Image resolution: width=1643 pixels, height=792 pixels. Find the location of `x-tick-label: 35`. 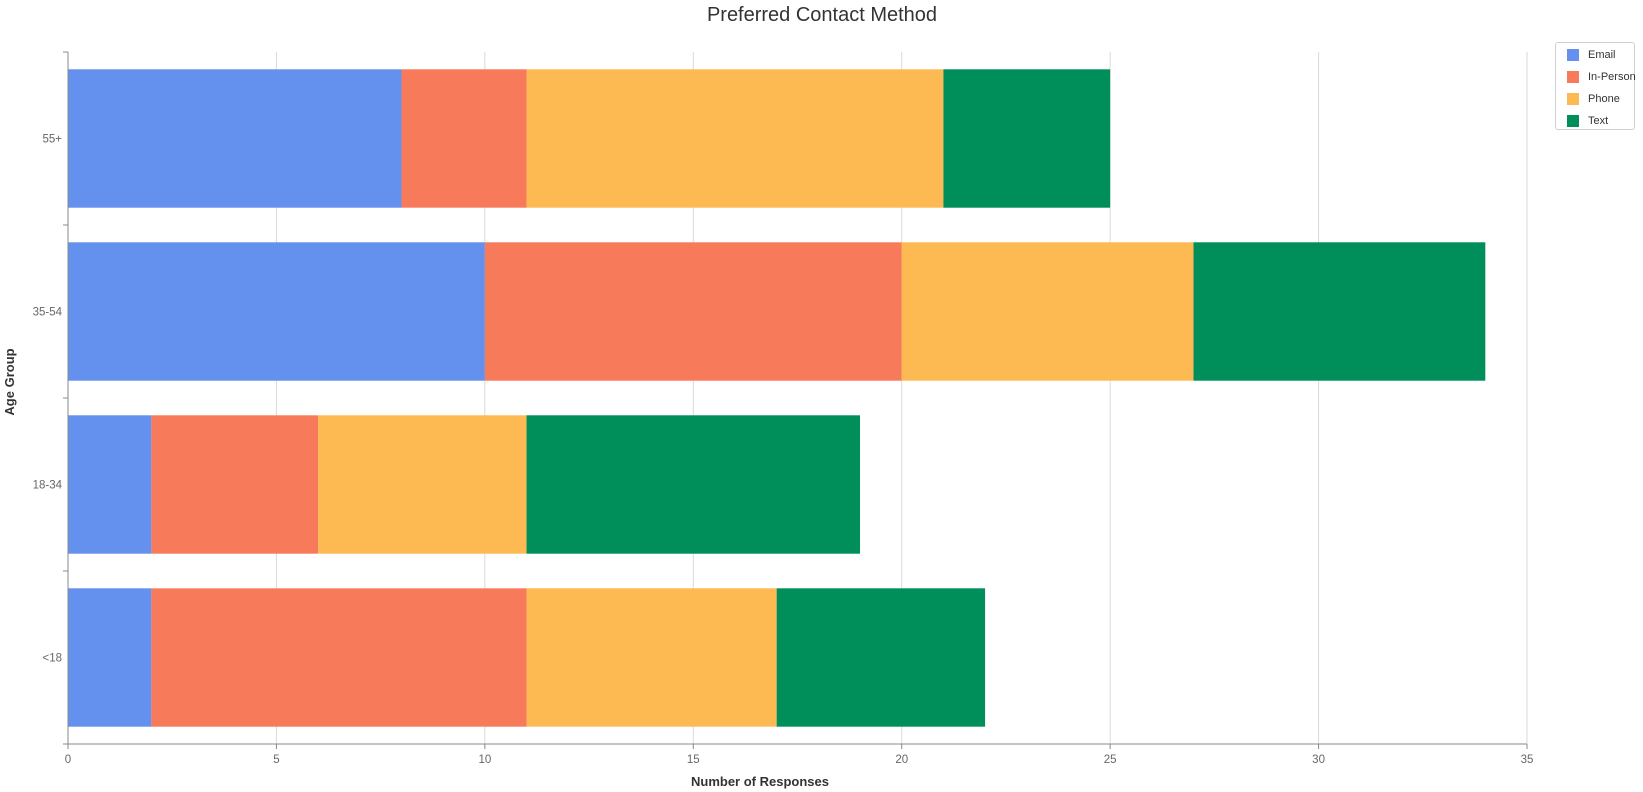

x-tick-label: 35 is located at coordinates (1527, 760).